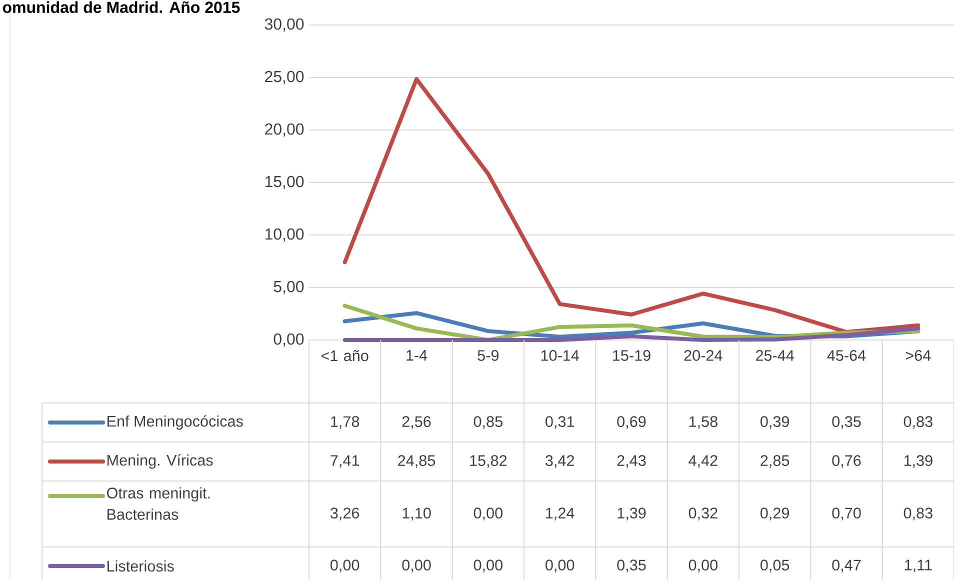 This screenshot has width=954, height=580. What do you see at coordinates (775, 422) in the screenshot?
I see `data-label: 0,39` at bounding box center [775, 422].